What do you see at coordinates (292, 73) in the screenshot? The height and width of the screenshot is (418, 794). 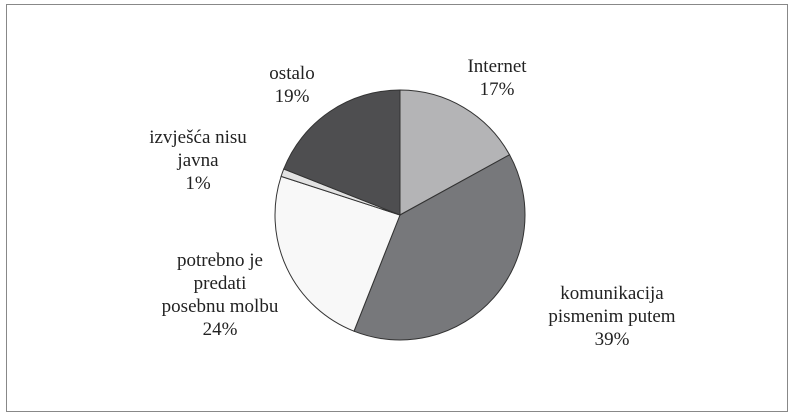 I see `category-label: ostalo` at bounding box center [292, 73].